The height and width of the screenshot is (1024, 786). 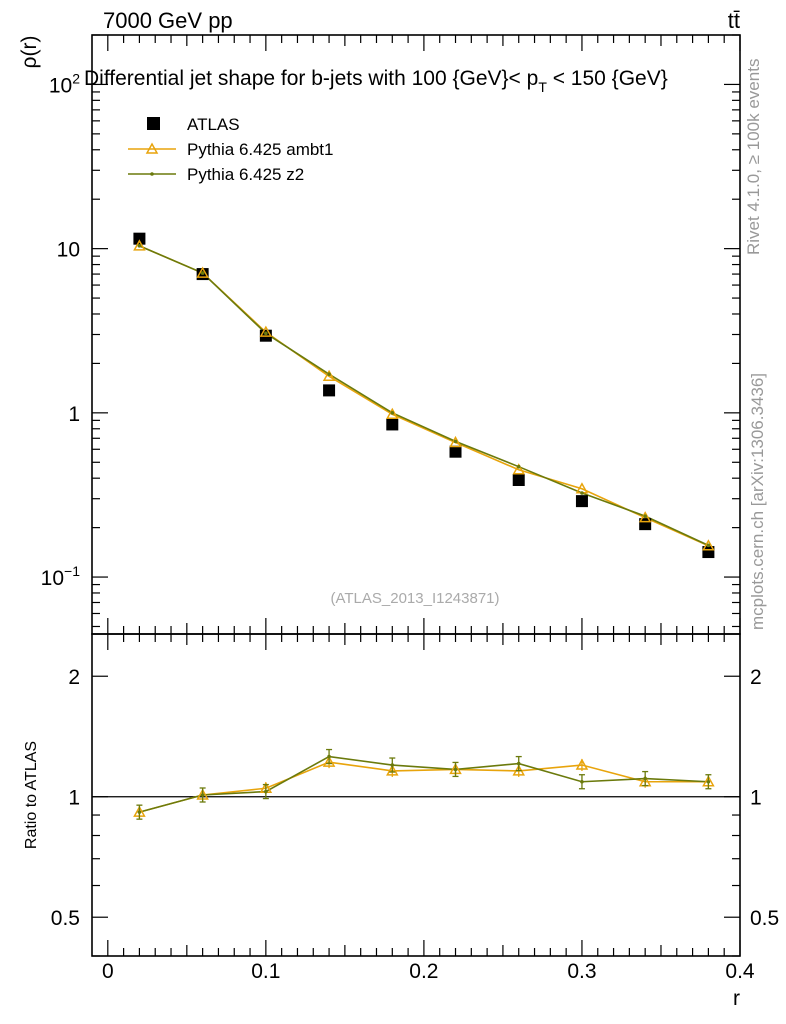 I want to click on legend-atlas-label: ATLAS, so click(x=213, y=124).